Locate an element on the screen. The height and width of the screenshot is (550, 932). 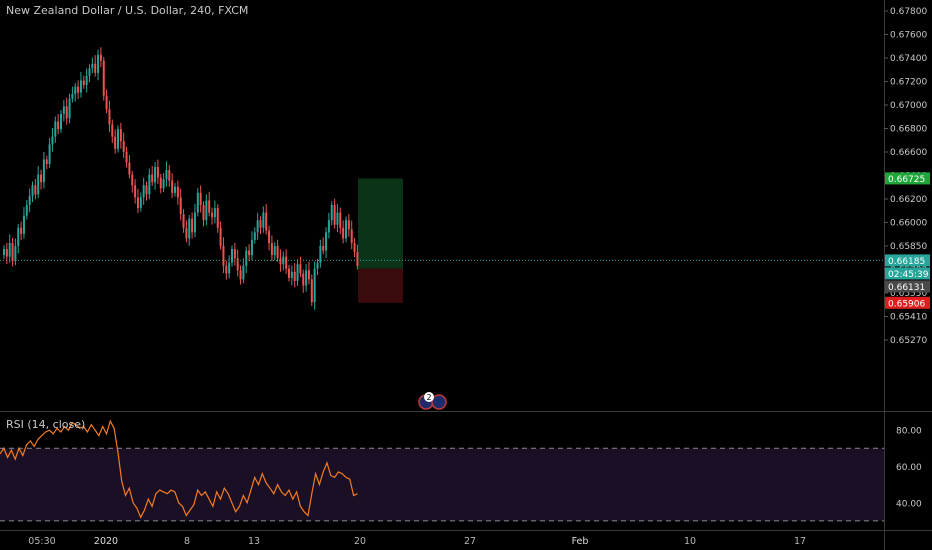
target-price-label: 0.66725 is located at coordinates (906, 180).